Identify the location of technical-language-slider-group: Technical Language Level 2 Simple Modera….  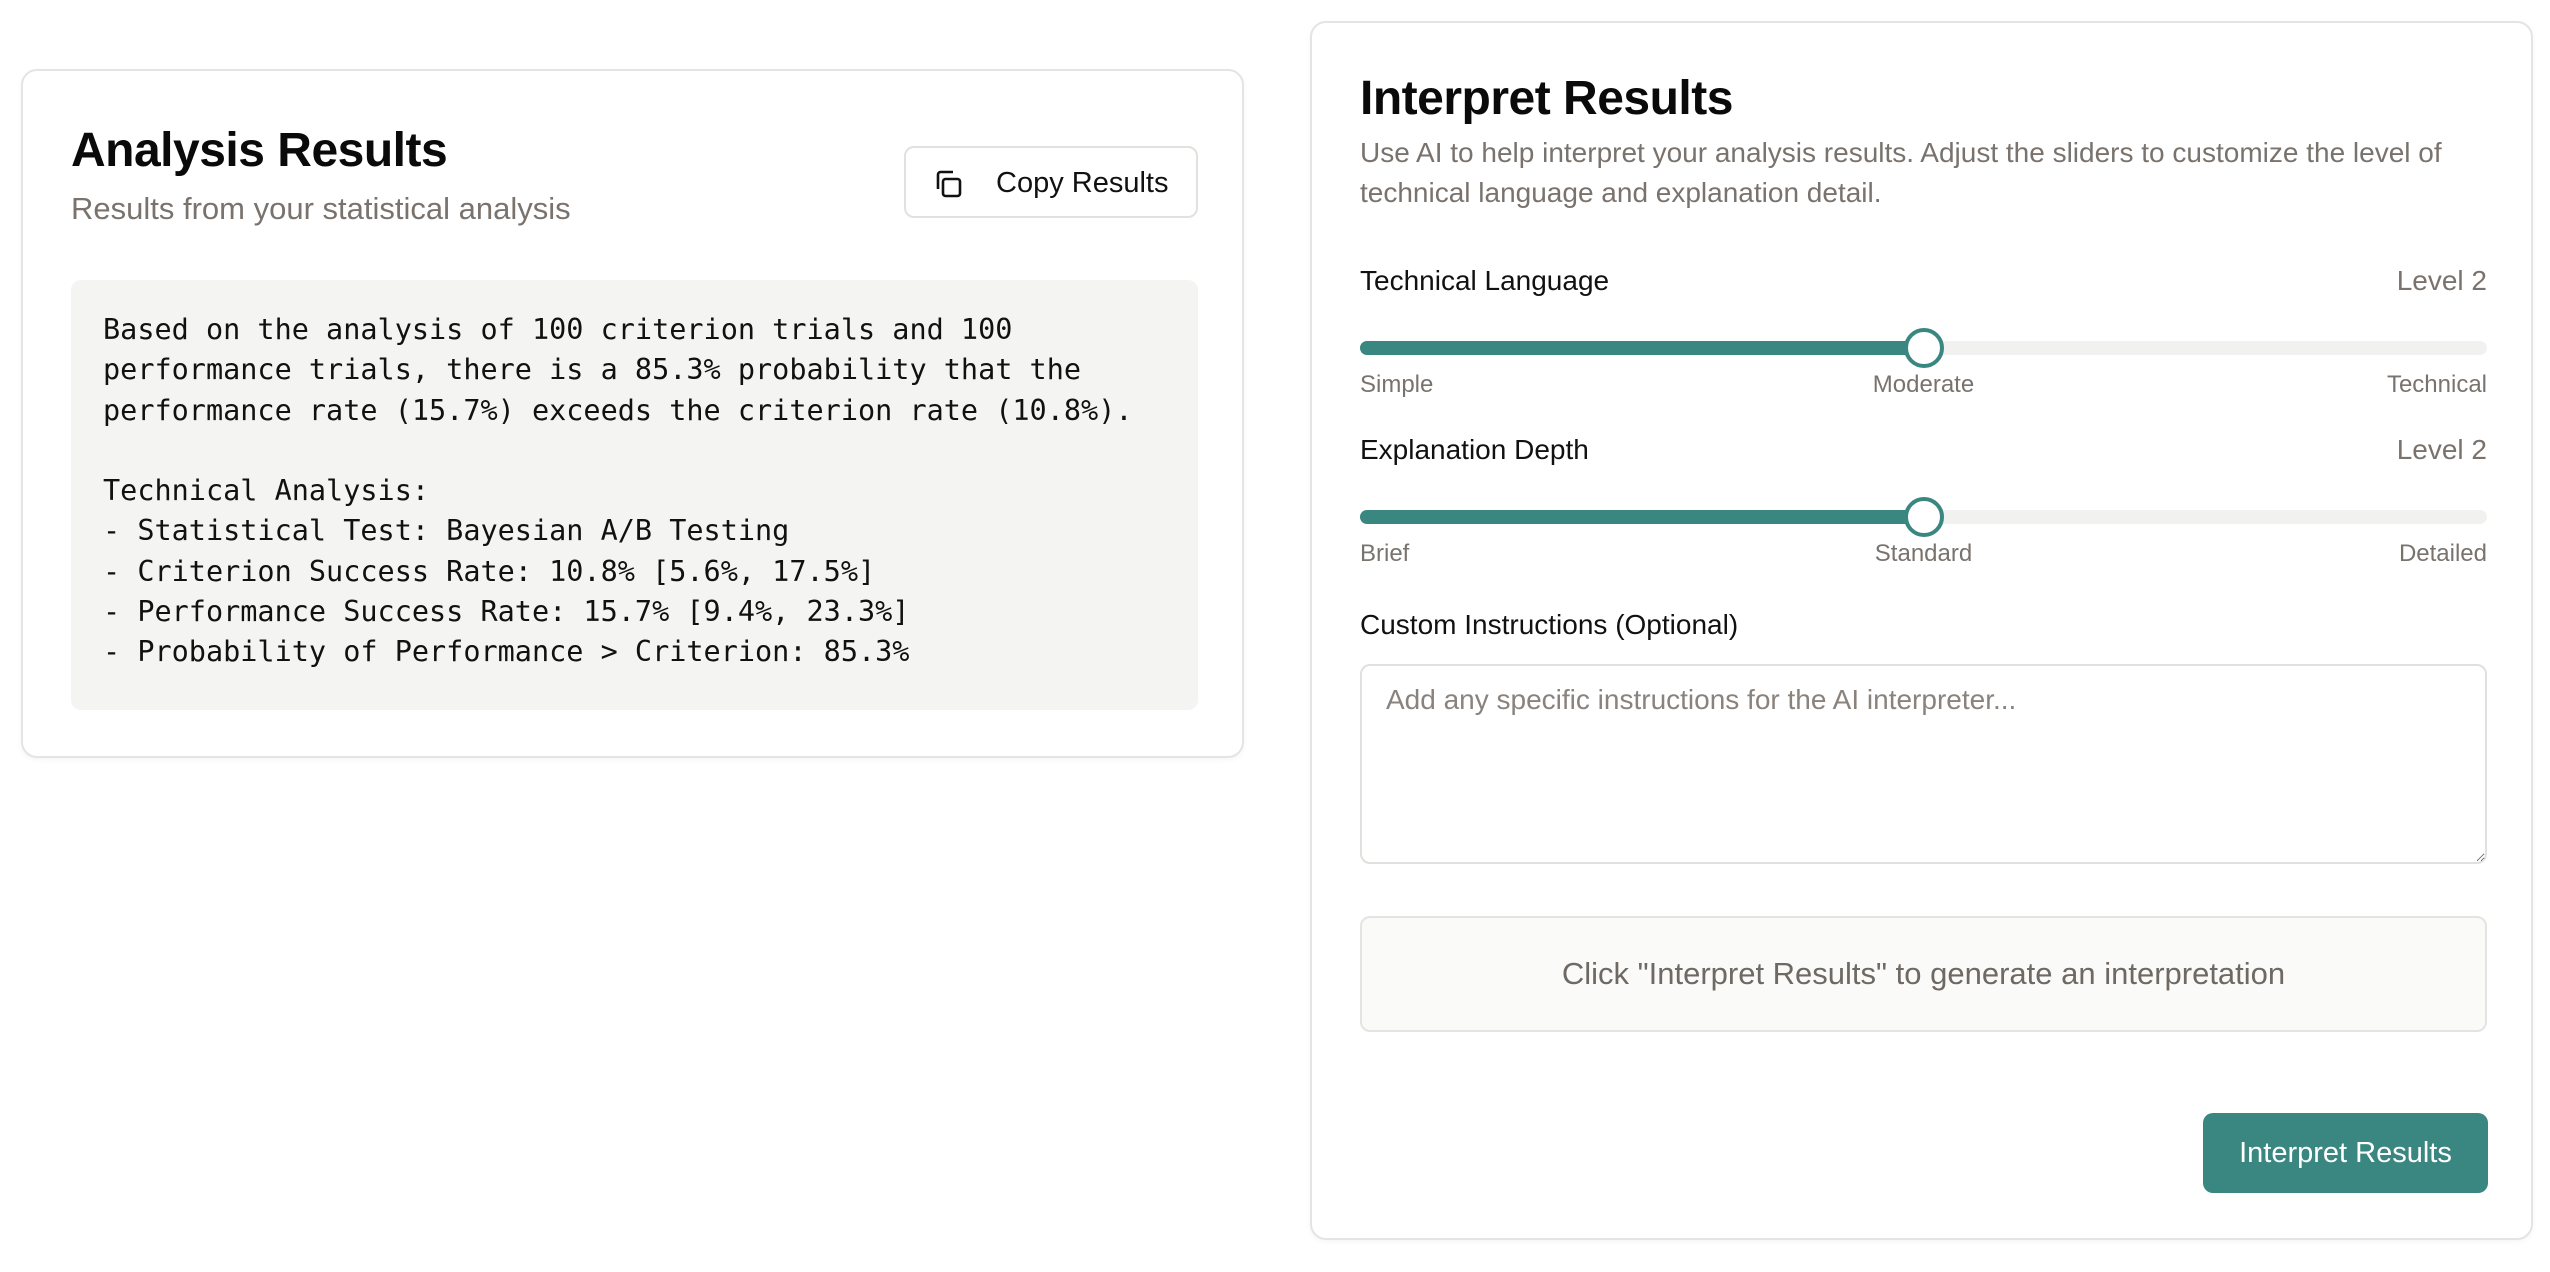
(1923, 330).